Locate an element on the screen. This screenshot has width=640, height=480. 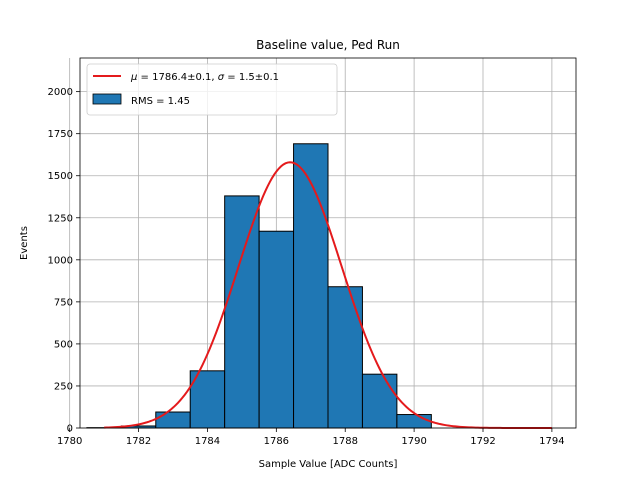
y-tick-label-3: 750 is located at coordinates (63, 302).